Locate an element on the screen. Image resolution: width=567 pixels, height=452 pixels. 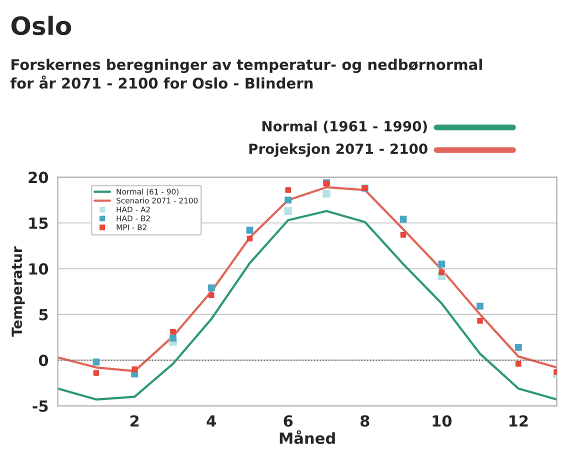
y-tick-label: 15 is located at coordinates (38, 223).